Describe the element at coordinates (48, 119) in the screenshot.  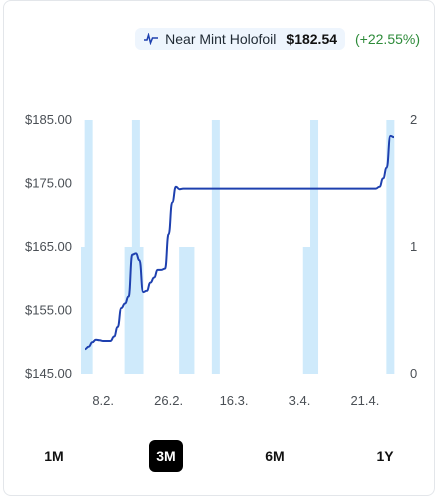
I see `left-axis-tick-label: $185.00` at that location.